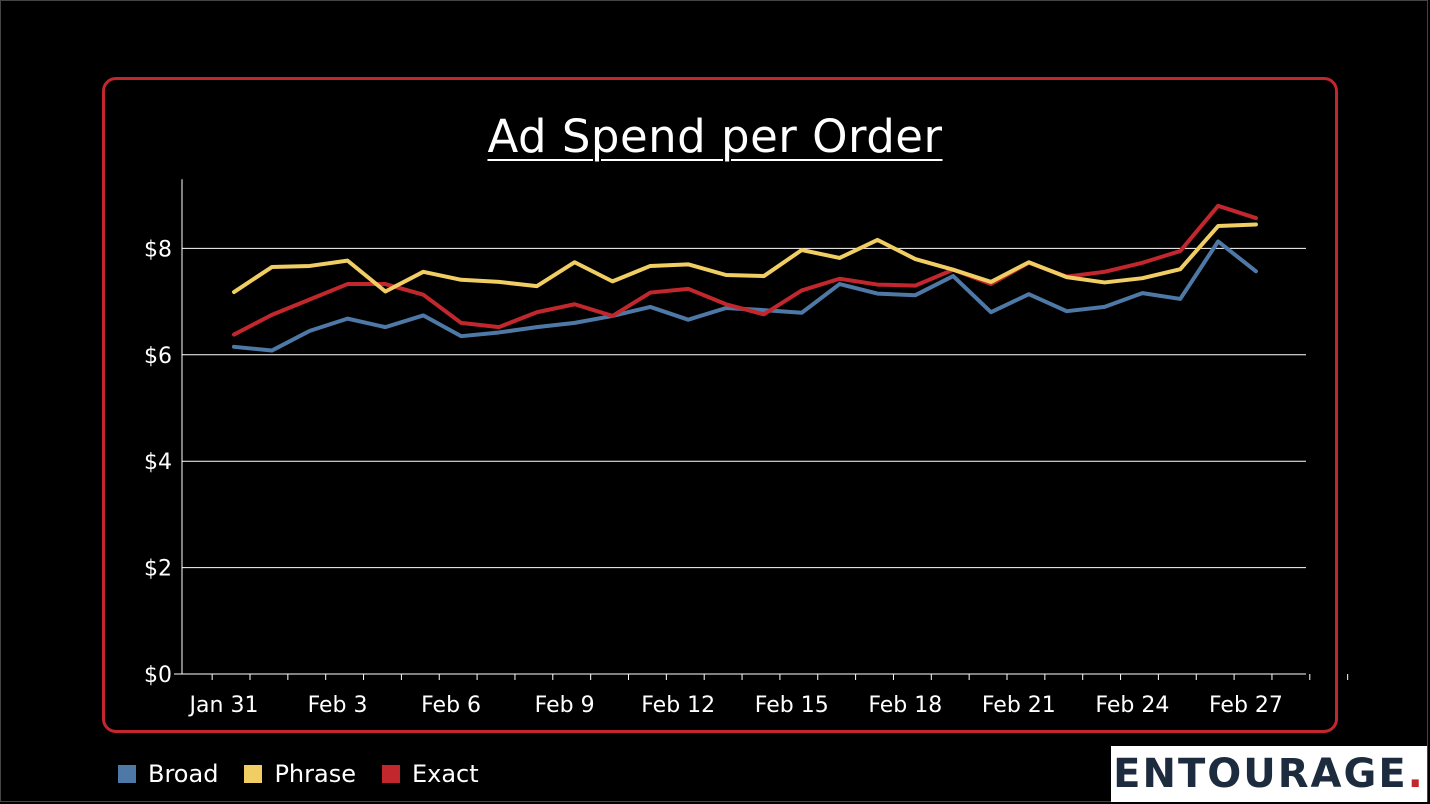 This screenshot has width=1430, height=804. Describe the element at coordinates (338, 705) in the screenshot. I see `x-tick-label: Feb 3` at that location.